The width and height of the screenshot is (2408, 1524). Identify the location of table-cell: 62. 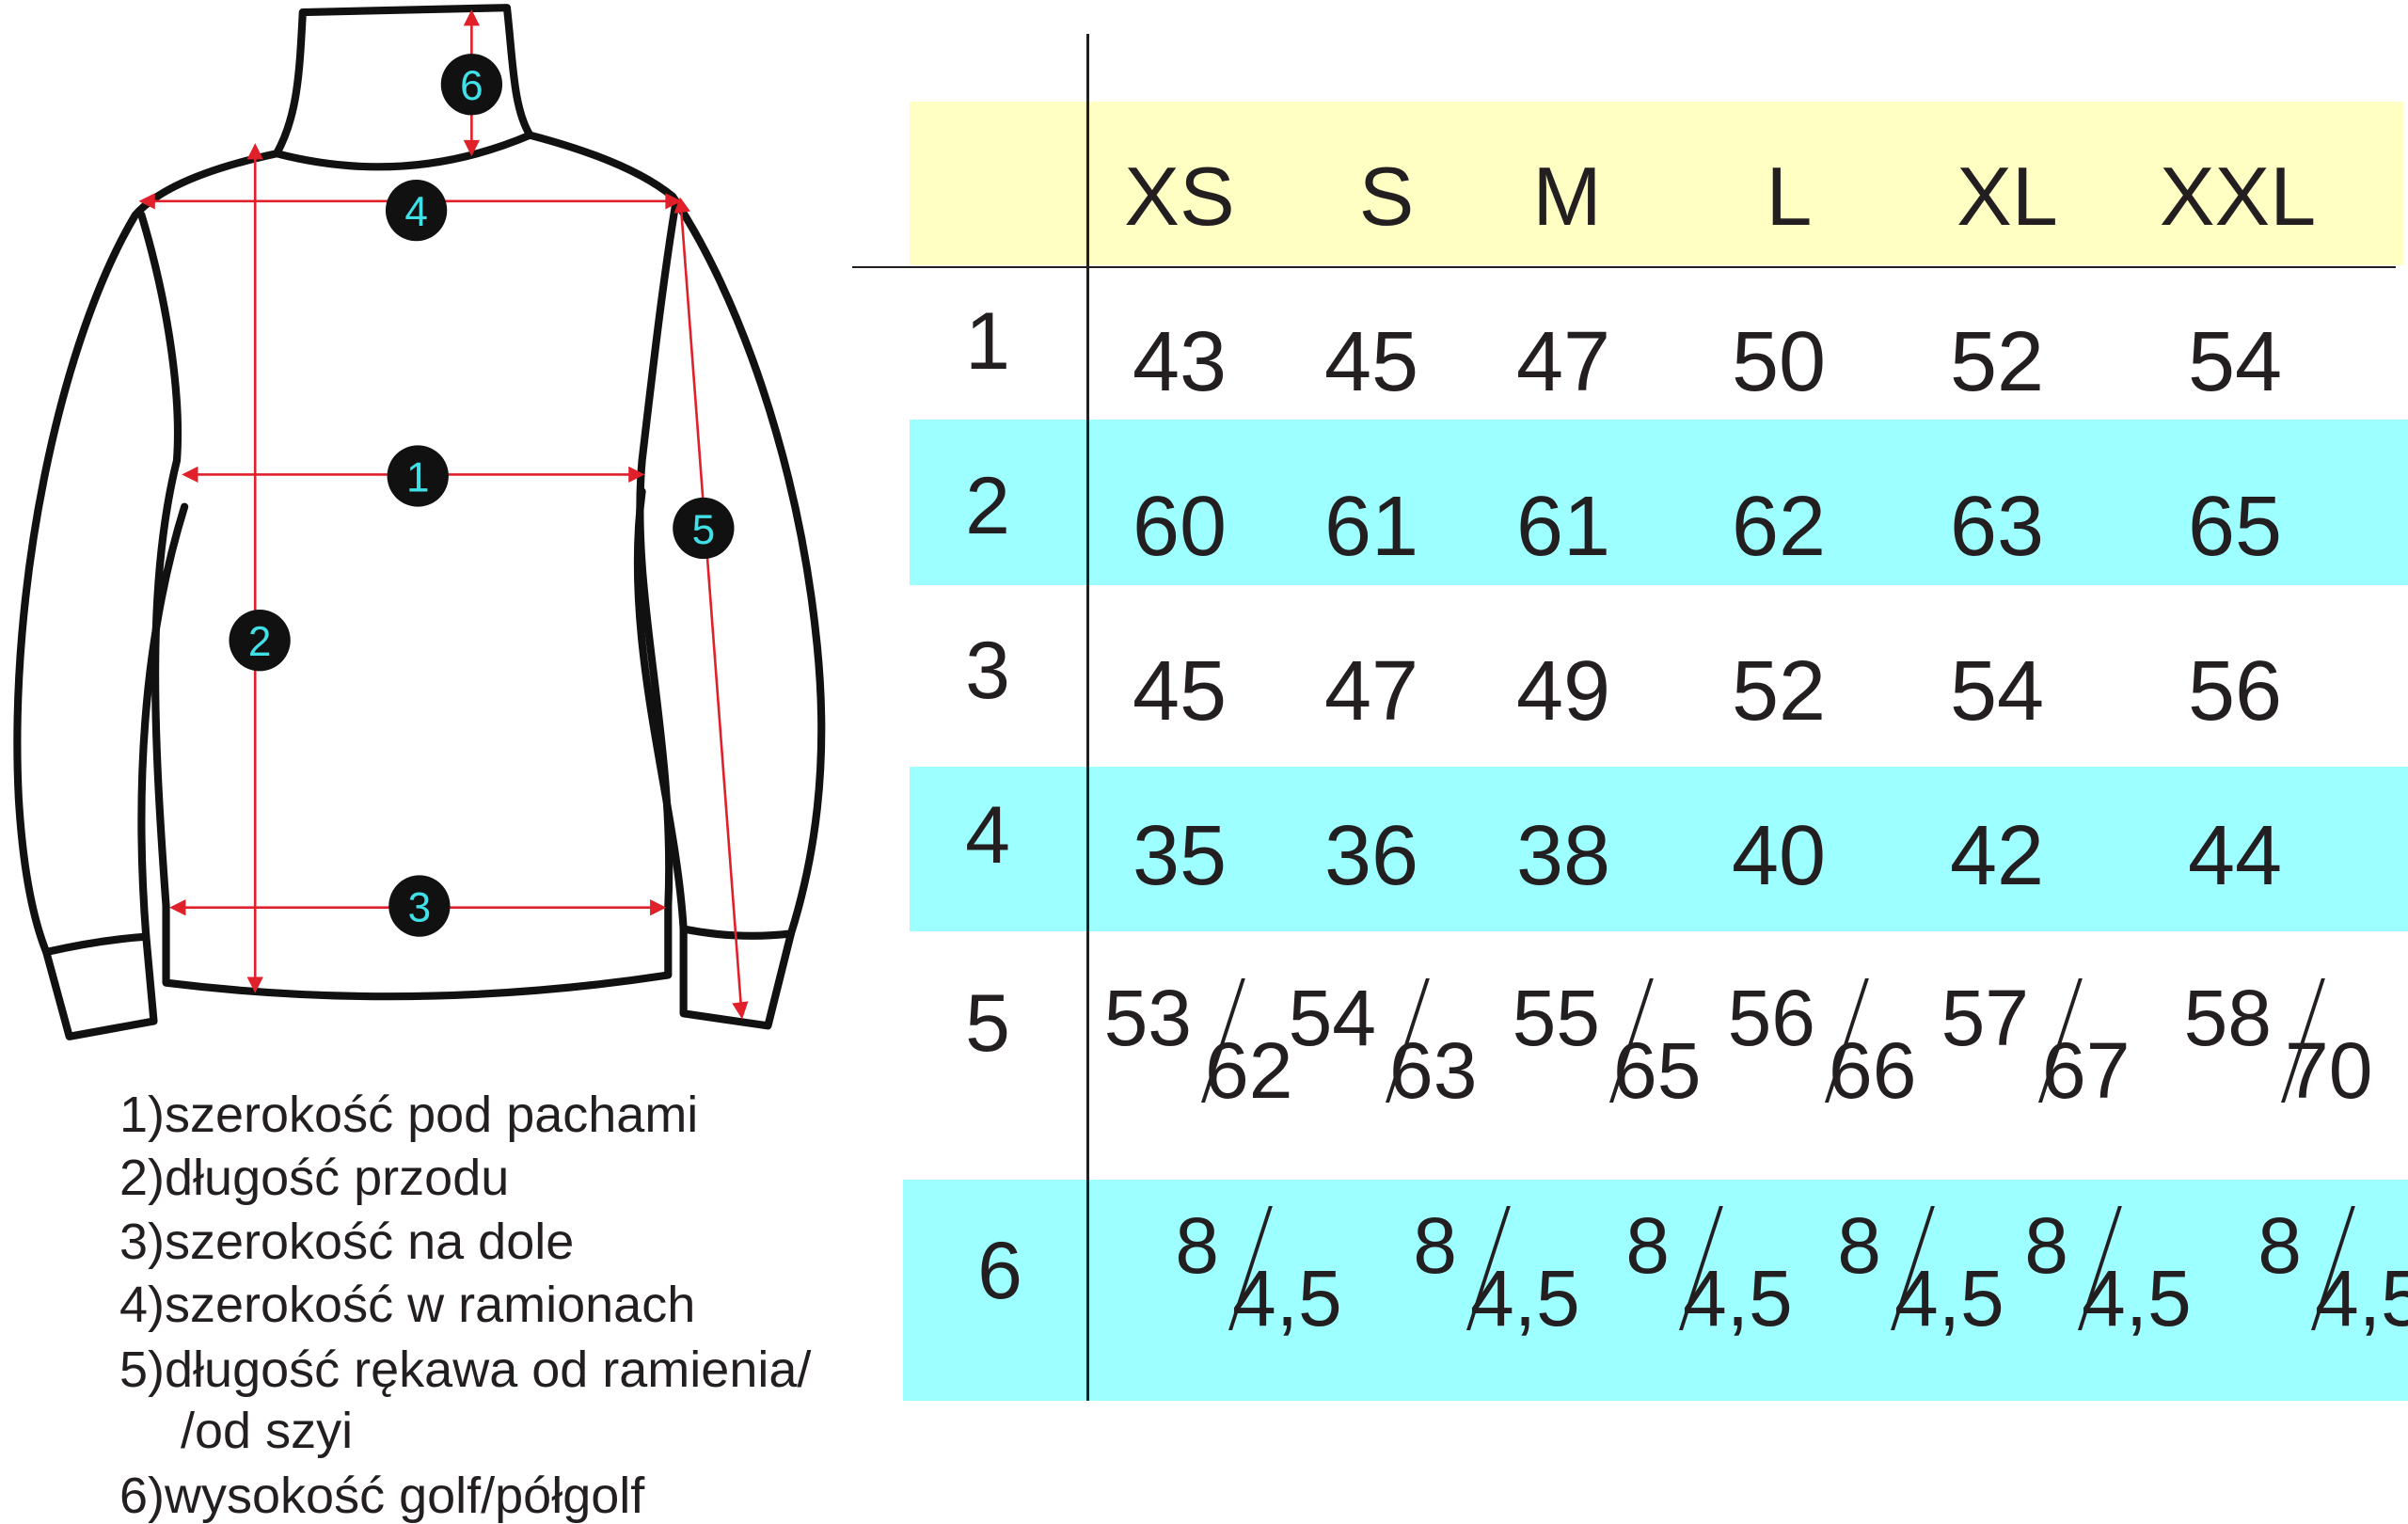
(1779, 527).